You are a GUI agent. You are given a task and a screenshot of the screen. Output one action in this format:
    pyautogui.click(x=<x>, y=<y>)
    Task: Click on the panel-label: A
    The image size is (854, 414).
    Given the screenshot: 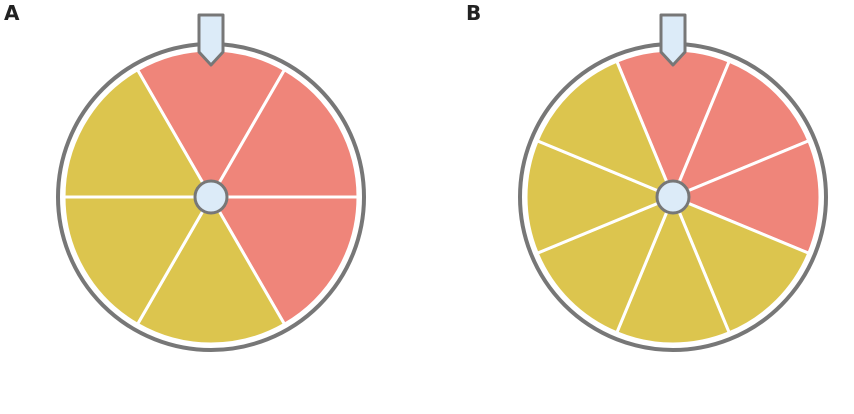 What is the action you would take?
    pyautogui.click(x=12, y=13)
    